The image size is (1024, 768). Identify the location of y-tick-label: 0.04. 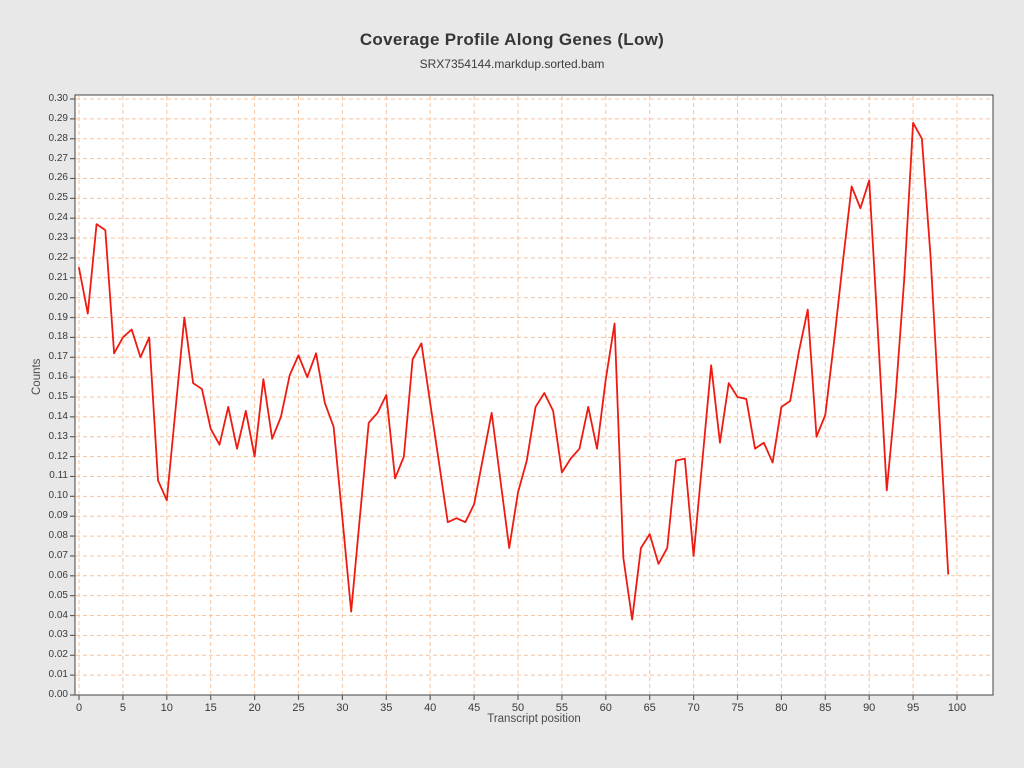
(58, 615).